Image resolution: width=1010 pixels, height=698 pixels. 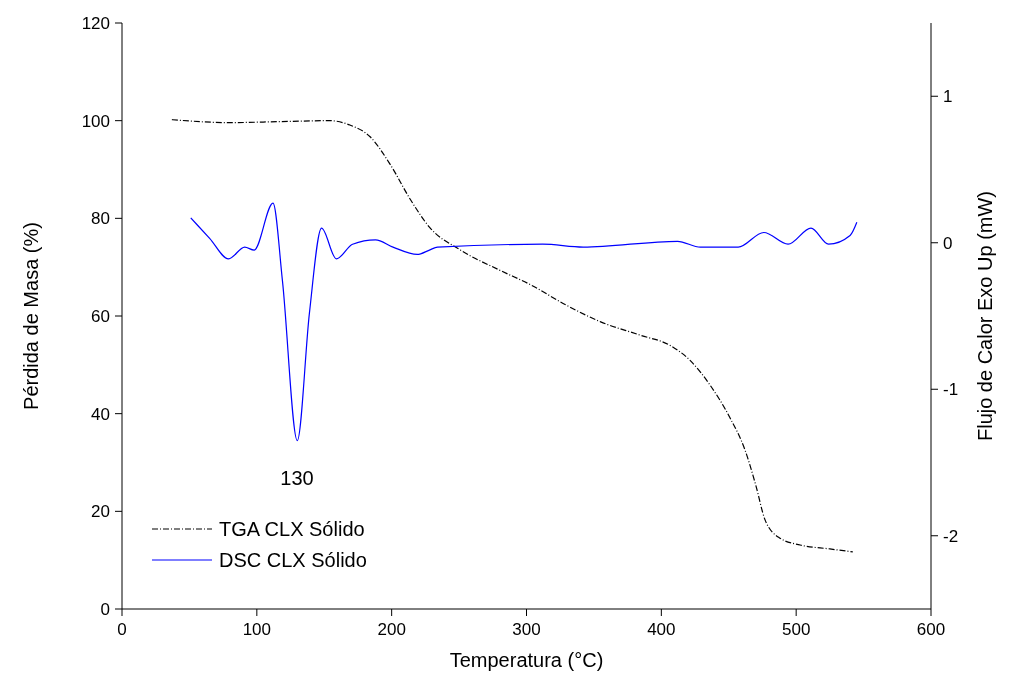 I want to click on x-tick-label: 100, so click(x=257, y=629).